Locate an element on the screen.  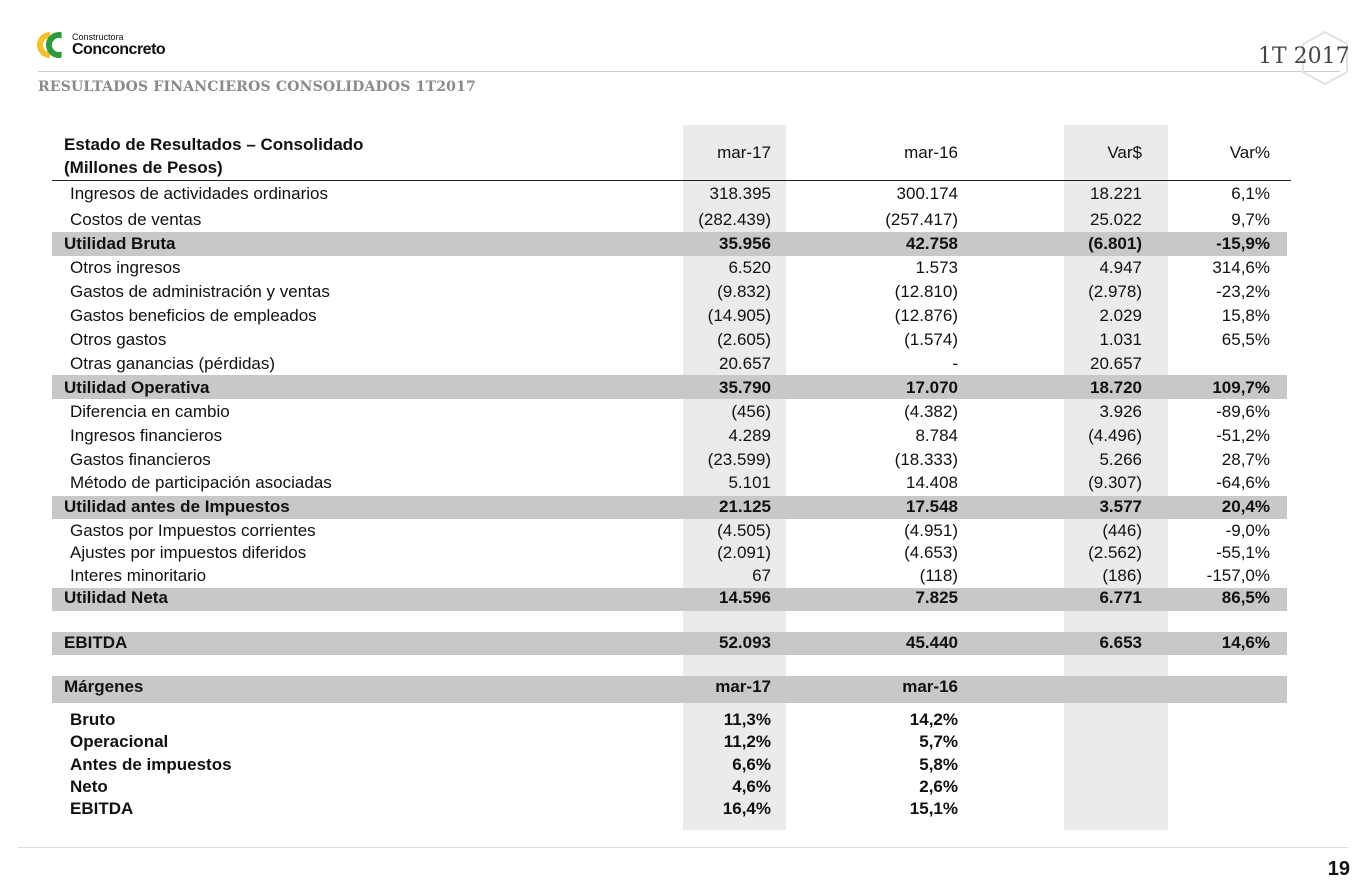
row-value-mar17: 21.125 is located at coordinates (745, 506).